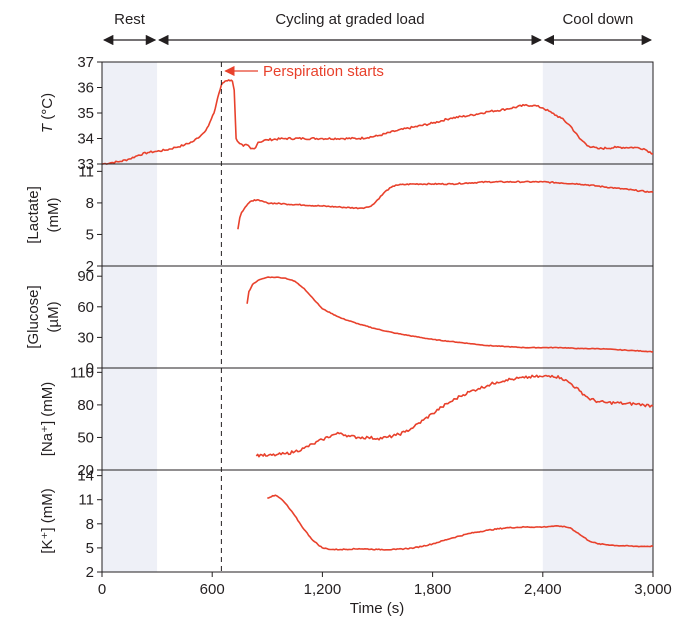 The image size is (687, 624). What do you see at coordinates (90, 548) in the screenshot?
I see `y-tick-label-4-1: 5` at bounding box center [90, 548].